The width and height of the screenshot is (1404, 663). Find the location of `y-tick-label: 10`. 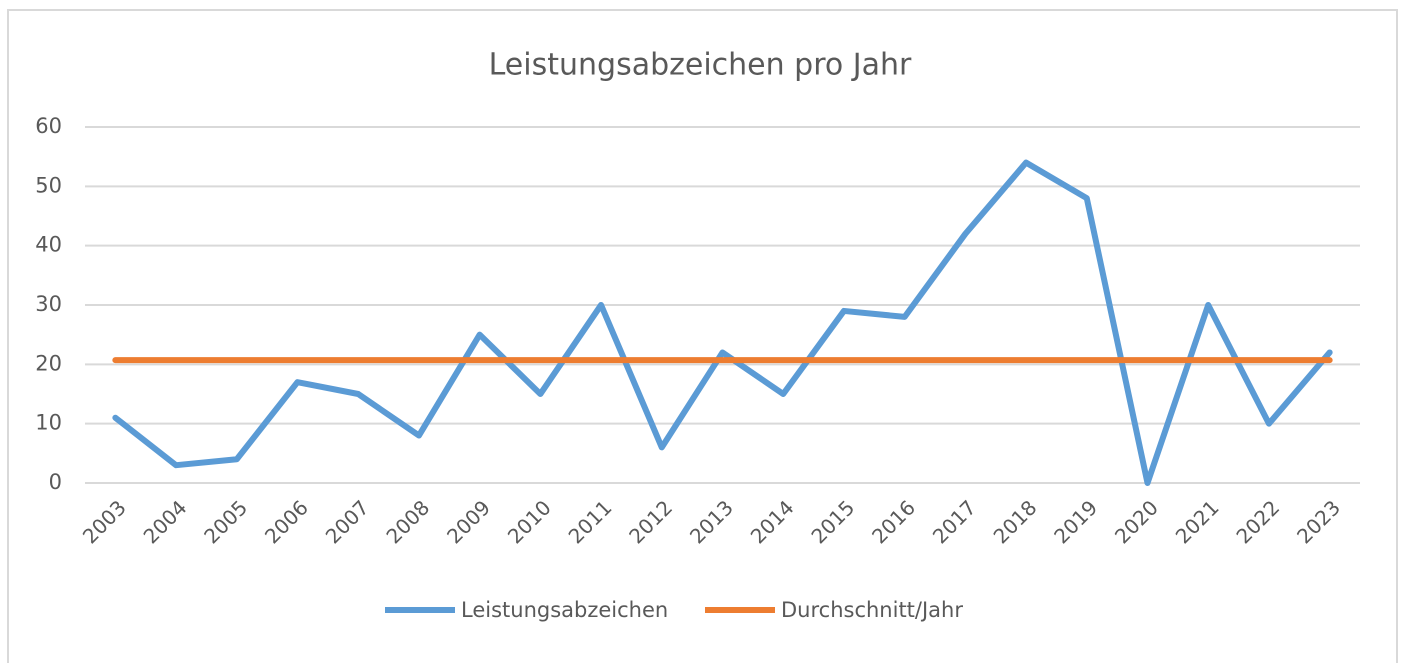

y-tick-label: 10 is located at coordinates (48, 423).